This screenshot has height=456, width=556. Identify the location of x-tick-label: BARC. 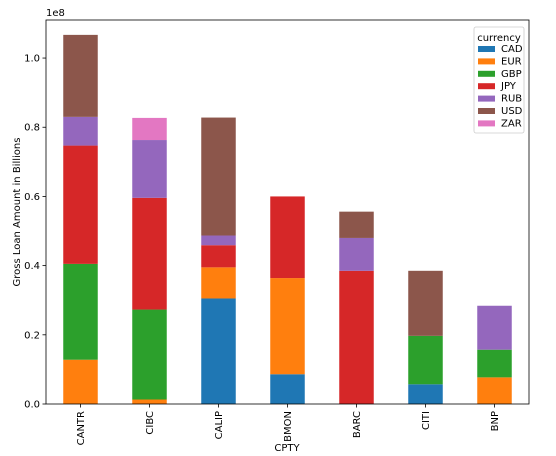
(357, 424).